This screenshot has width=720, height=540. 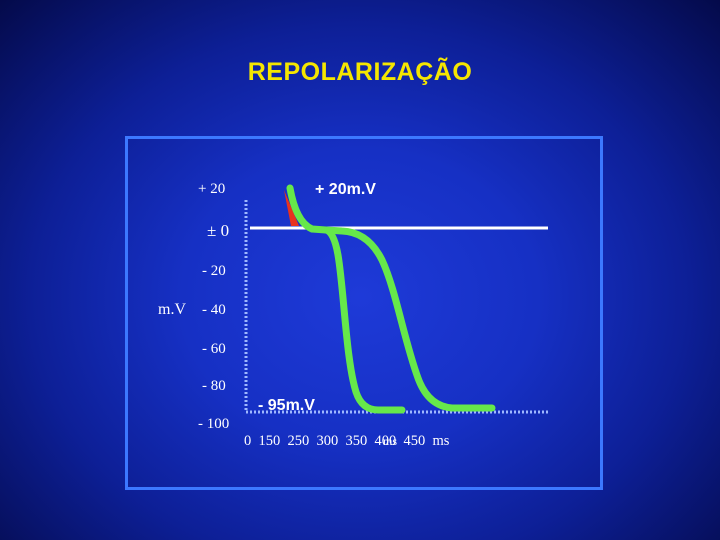 What do you see at coordinates (347, 441) in the screenshot?
I see `x-tick-labels: 0 150 250 300 350 400 450 ms` at bounding box center [347, 441].